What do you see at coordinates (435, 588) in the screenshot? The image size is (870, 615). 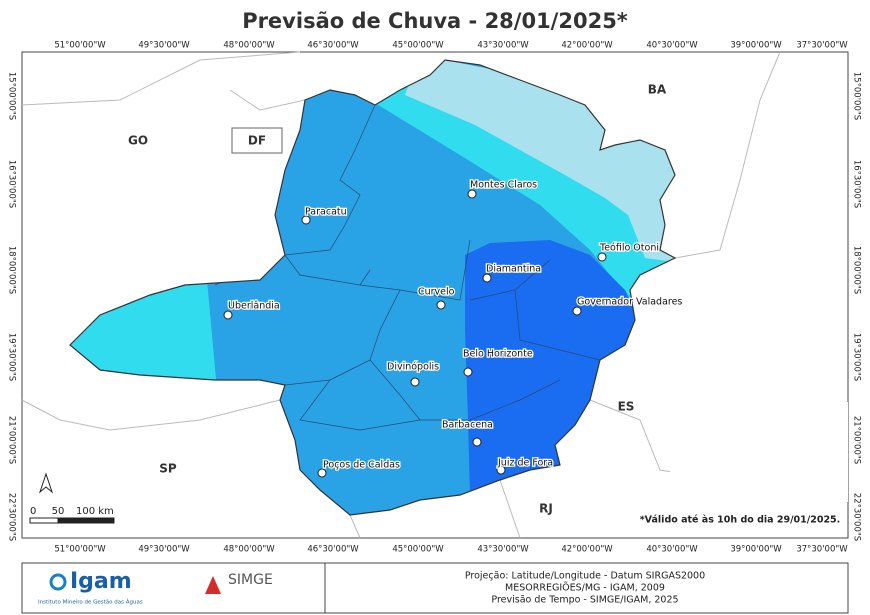 I see `footer-box` at bounding box center [435, 588].